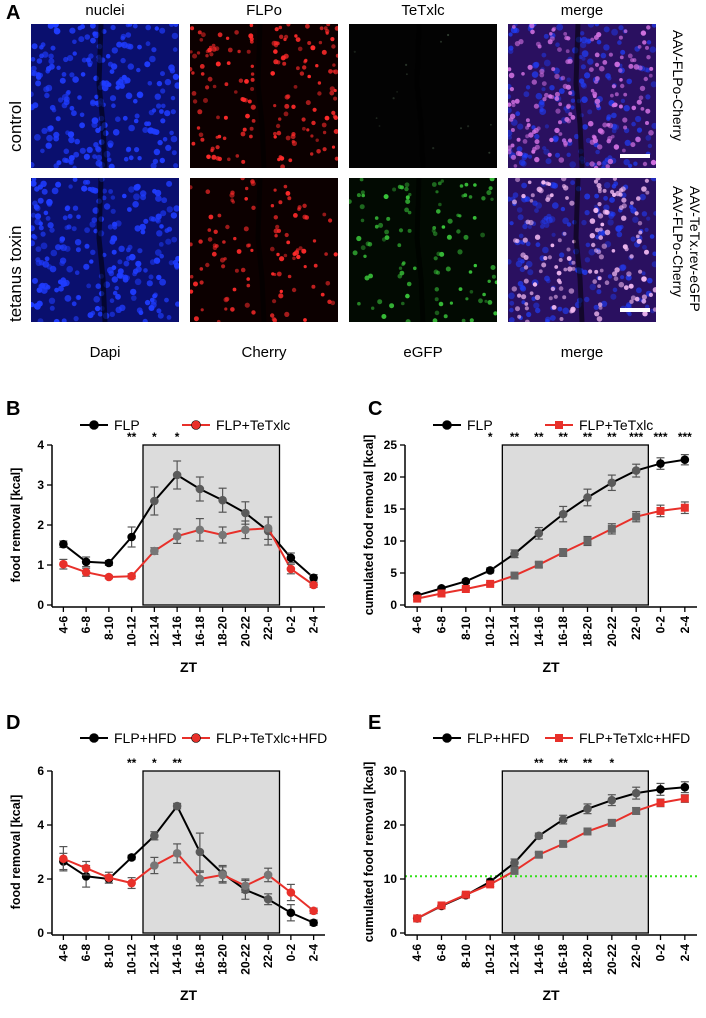 Image resolution: width=706 pixels, height=1018 pixels. I want to click on chart-e-ytick-label: 0, so click(393, 933).